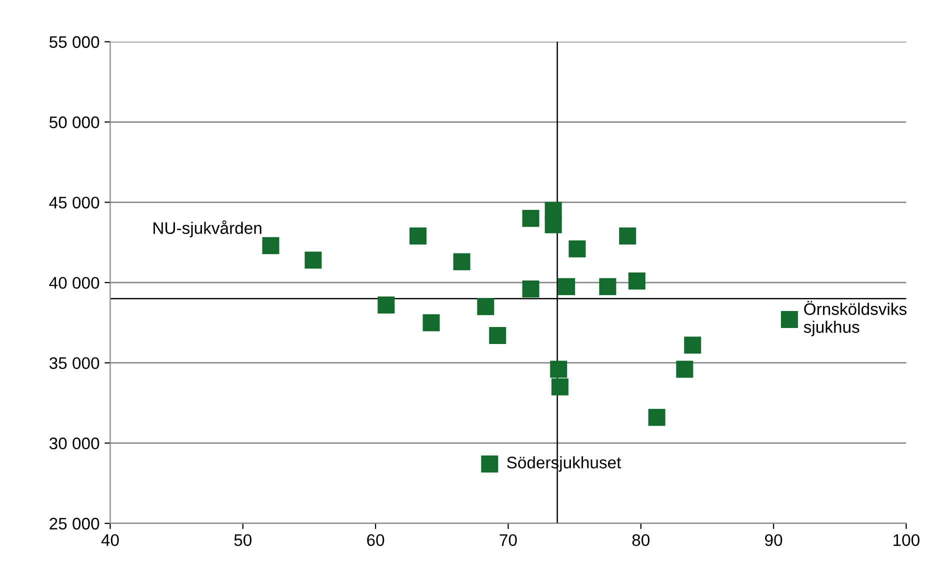  I want to click on y-tick-label: 25 000, so click(75, 524).